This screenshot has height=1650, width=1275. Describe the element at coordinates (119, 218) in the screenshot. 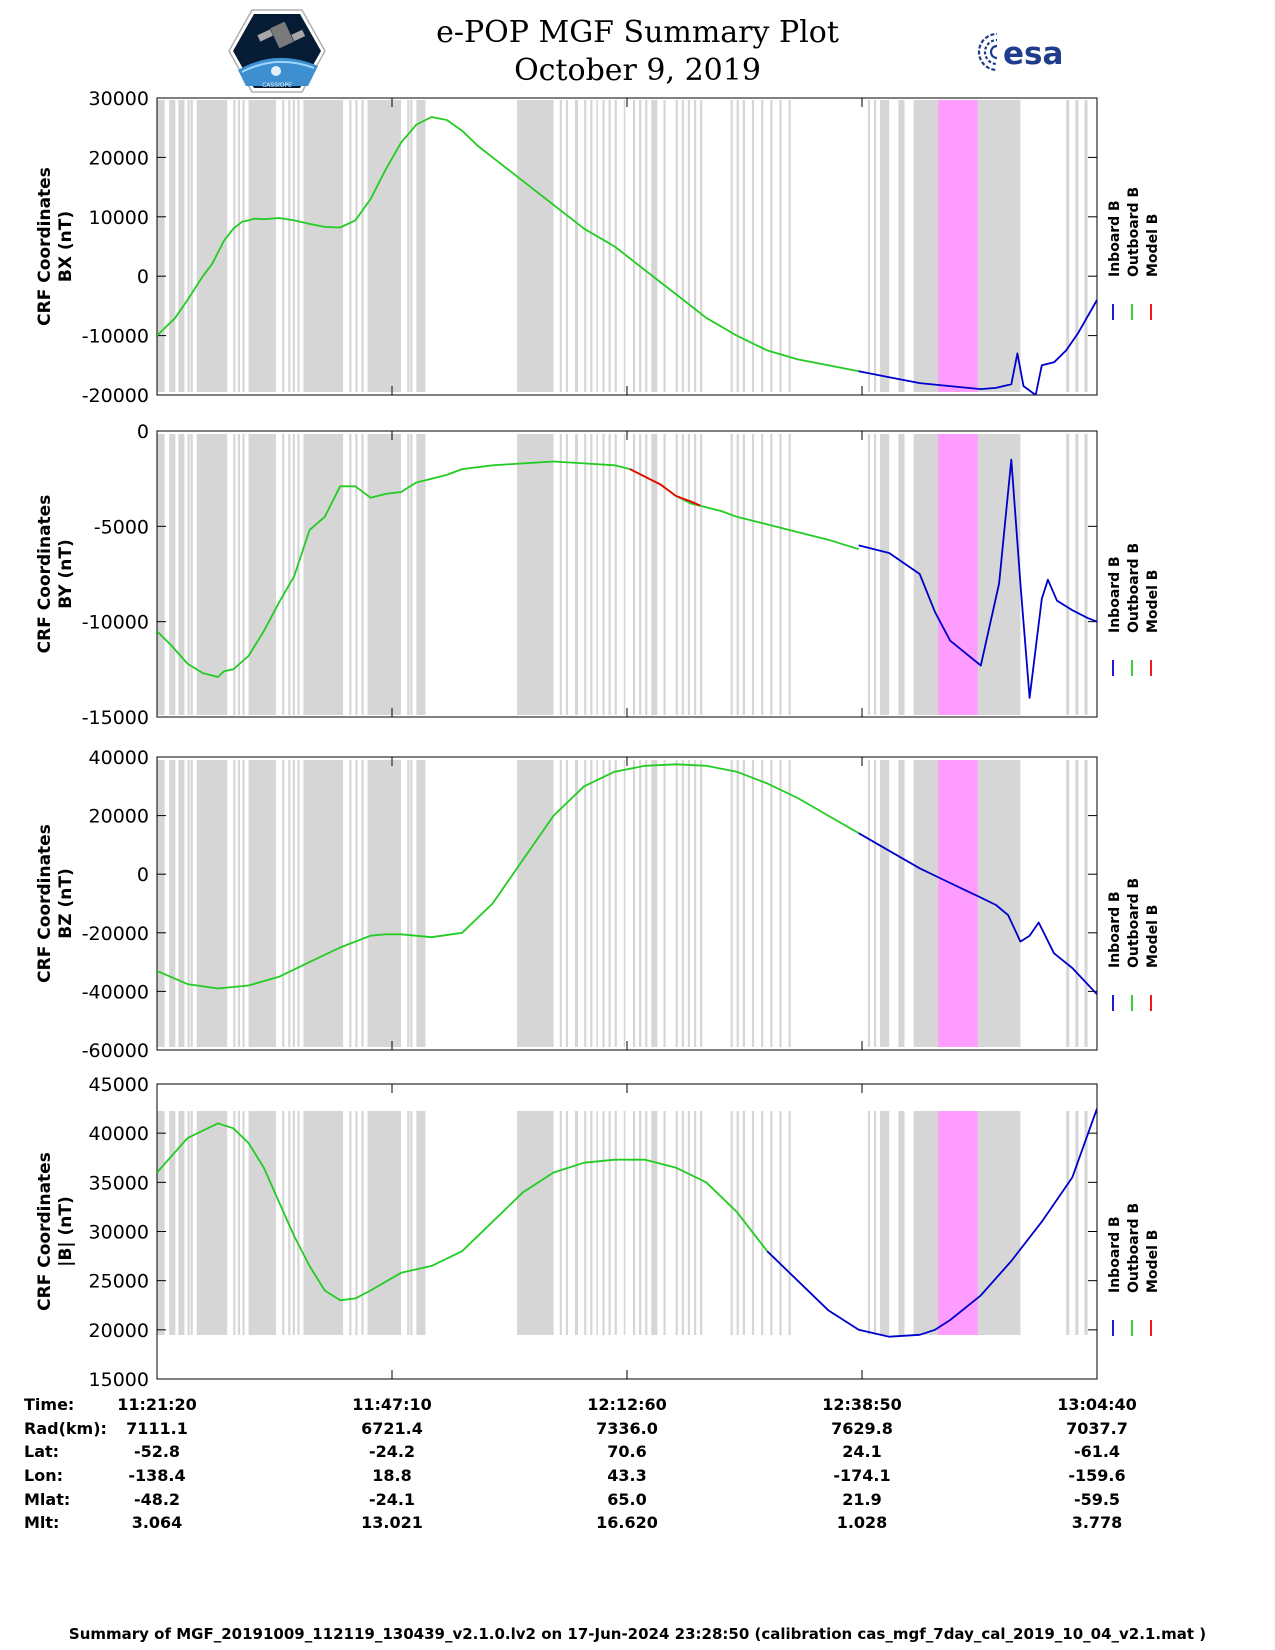

I see `y-tick-label: 10000` at that location.